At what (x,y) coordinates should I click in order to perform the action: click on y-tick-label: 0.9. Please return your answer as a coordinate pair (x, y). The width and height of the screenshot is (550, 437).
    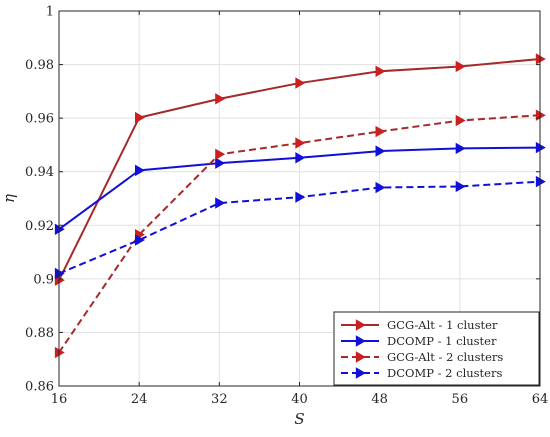
    Looking at the image, I should click on (43, 279).